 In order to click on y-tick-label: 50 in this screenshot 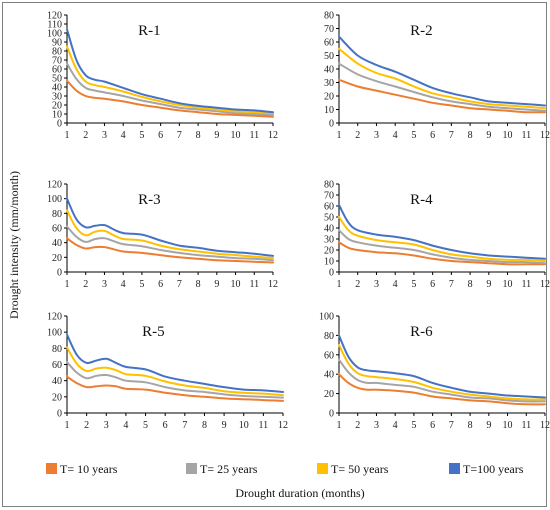, I will do `click(329, 56)`.